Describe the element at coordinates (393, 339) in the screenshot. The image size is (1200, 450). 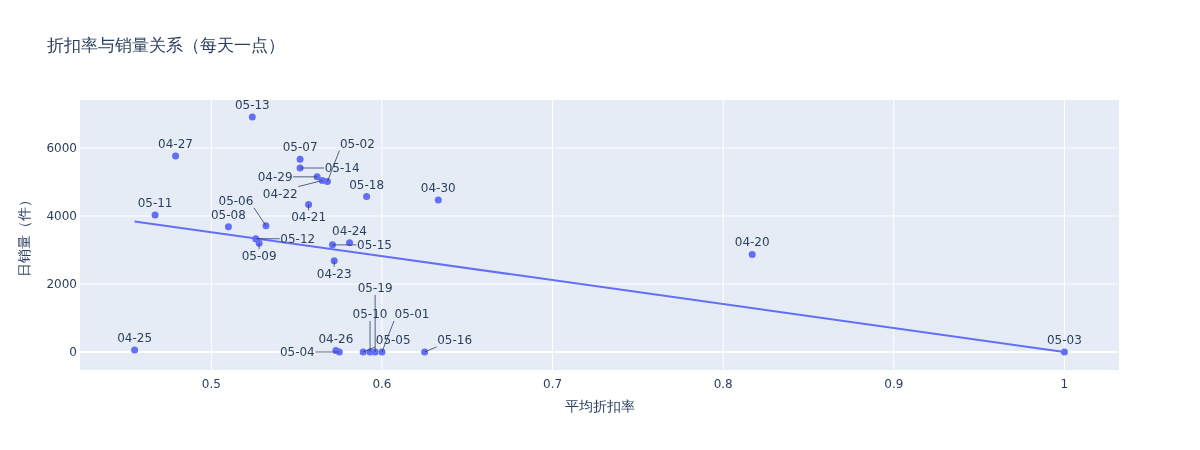
I see `annotation: 05-05` at that location.